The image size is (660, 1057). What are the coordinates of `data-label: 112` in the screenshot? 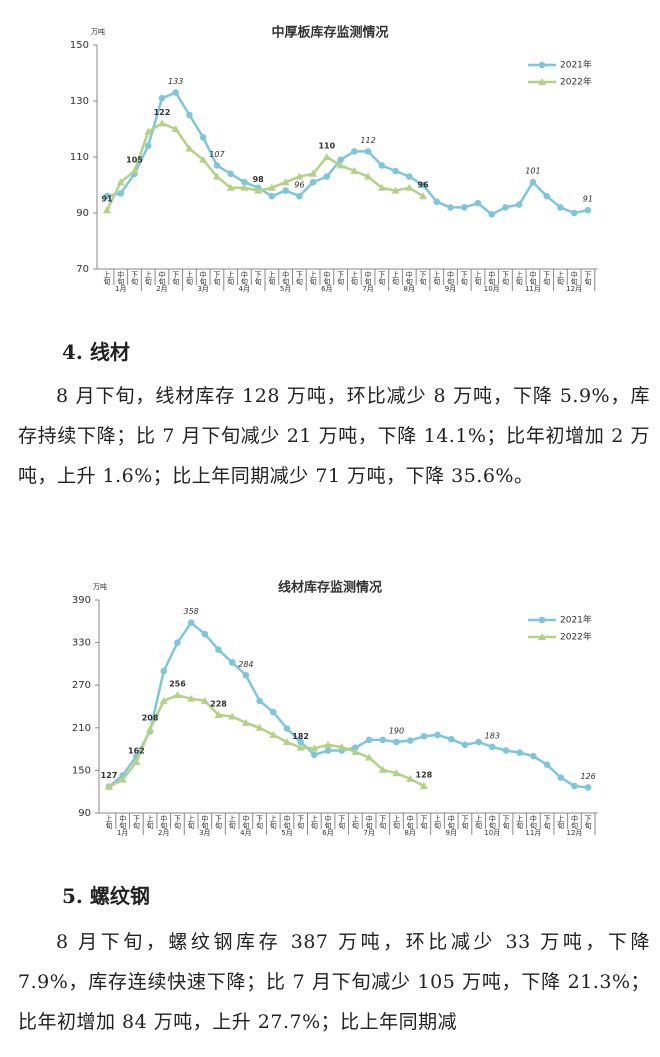 It's located at (367, 140).